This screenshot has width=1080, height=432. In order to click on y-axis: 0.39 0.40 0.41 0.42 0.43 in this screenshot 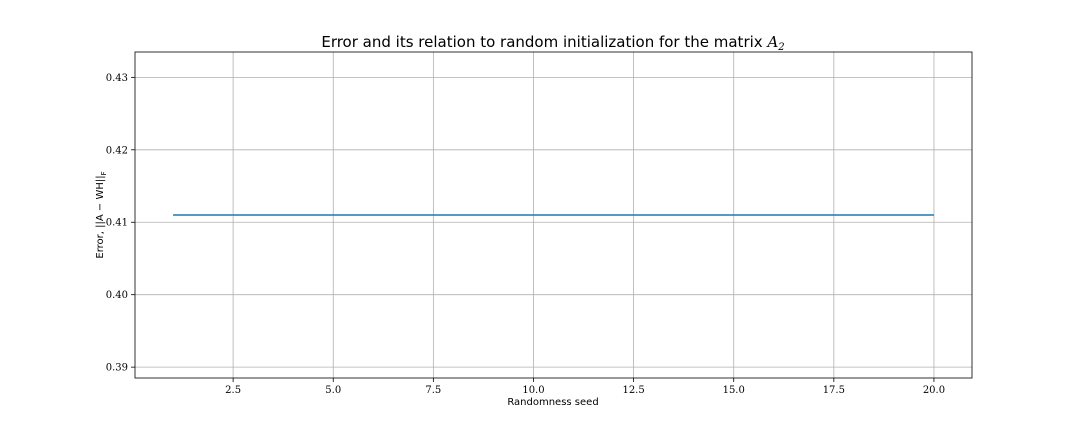, I will do `click(120, 223)`.